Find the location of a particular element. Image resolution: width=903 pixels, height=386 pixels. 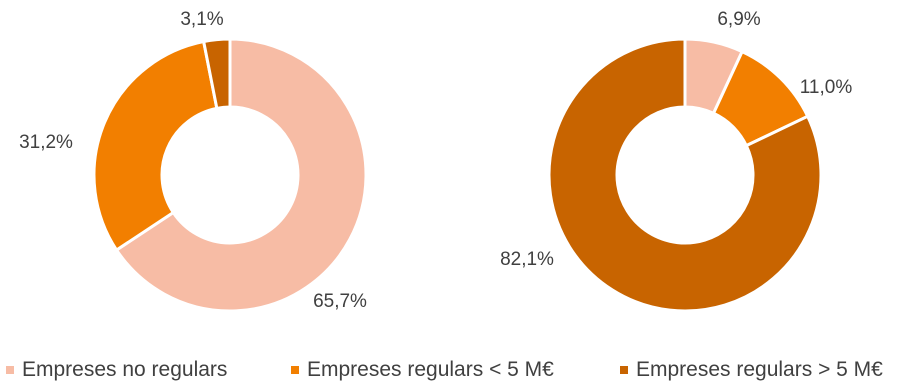

data-label-regulars-lt5-chart-1: 31,2% is located at coordinates (46, 142).